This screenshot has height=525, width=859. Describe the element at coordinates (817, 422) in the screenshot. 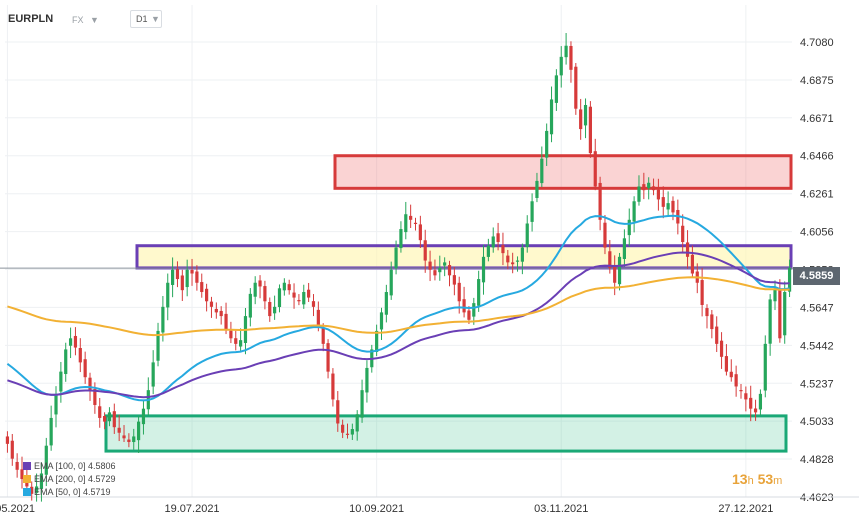

I see `y-tick-label: 4.5033` at that location.